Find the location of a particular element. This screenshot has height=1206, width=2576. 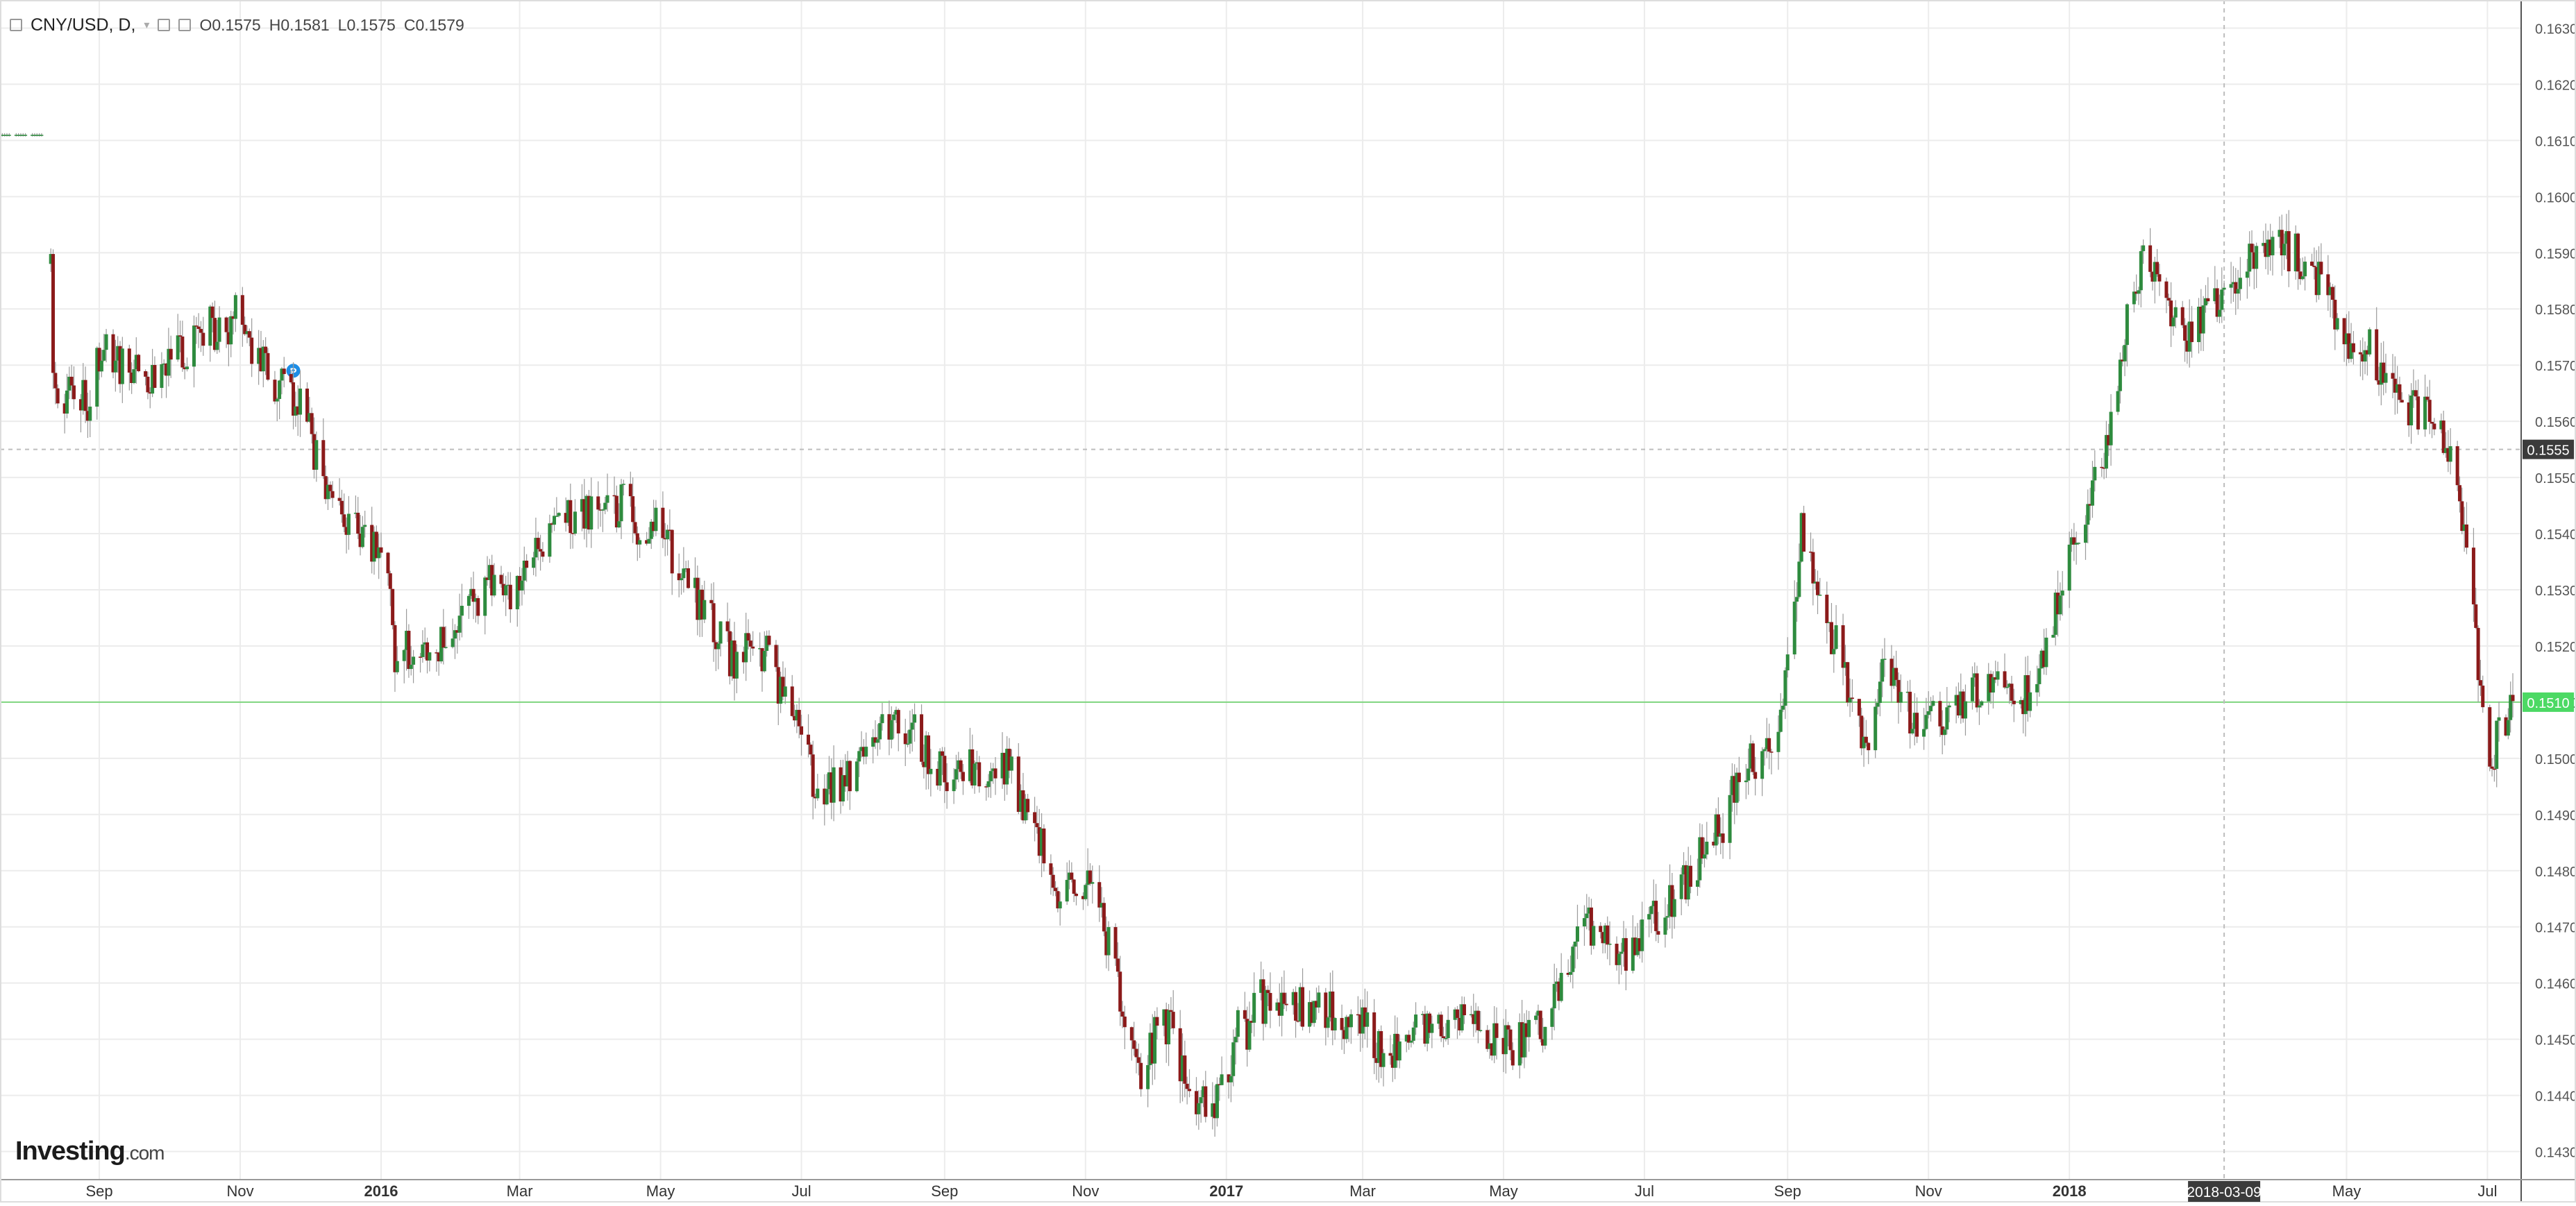

high-value: H0.1581 is located at coordinates (299, 25).